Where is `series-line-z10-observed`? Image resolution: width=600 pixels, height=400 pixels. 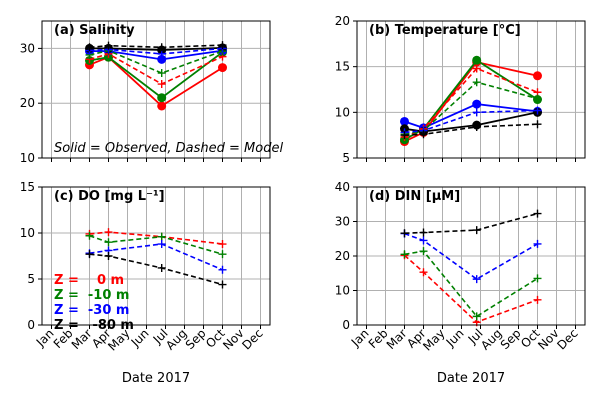 series-line-z10-observed is located at coordinates (156, 75).